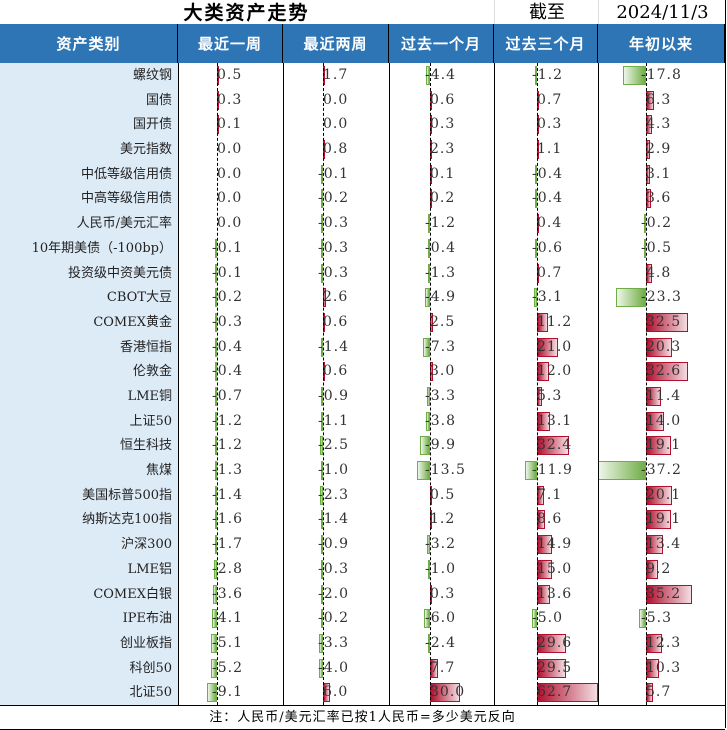 This screenshot has height=730, width=727. I want to click on value-last-week: 0.5, so click(230, 75).